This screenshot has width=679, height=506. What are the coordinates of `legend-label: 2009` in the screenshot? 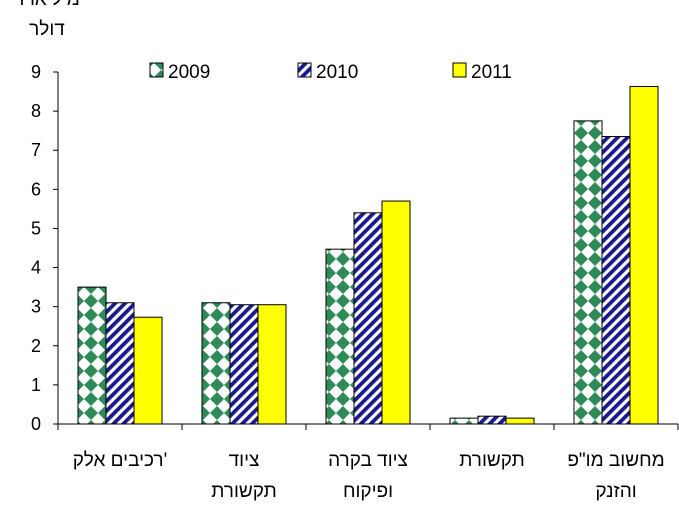 It's located at (189, 72).